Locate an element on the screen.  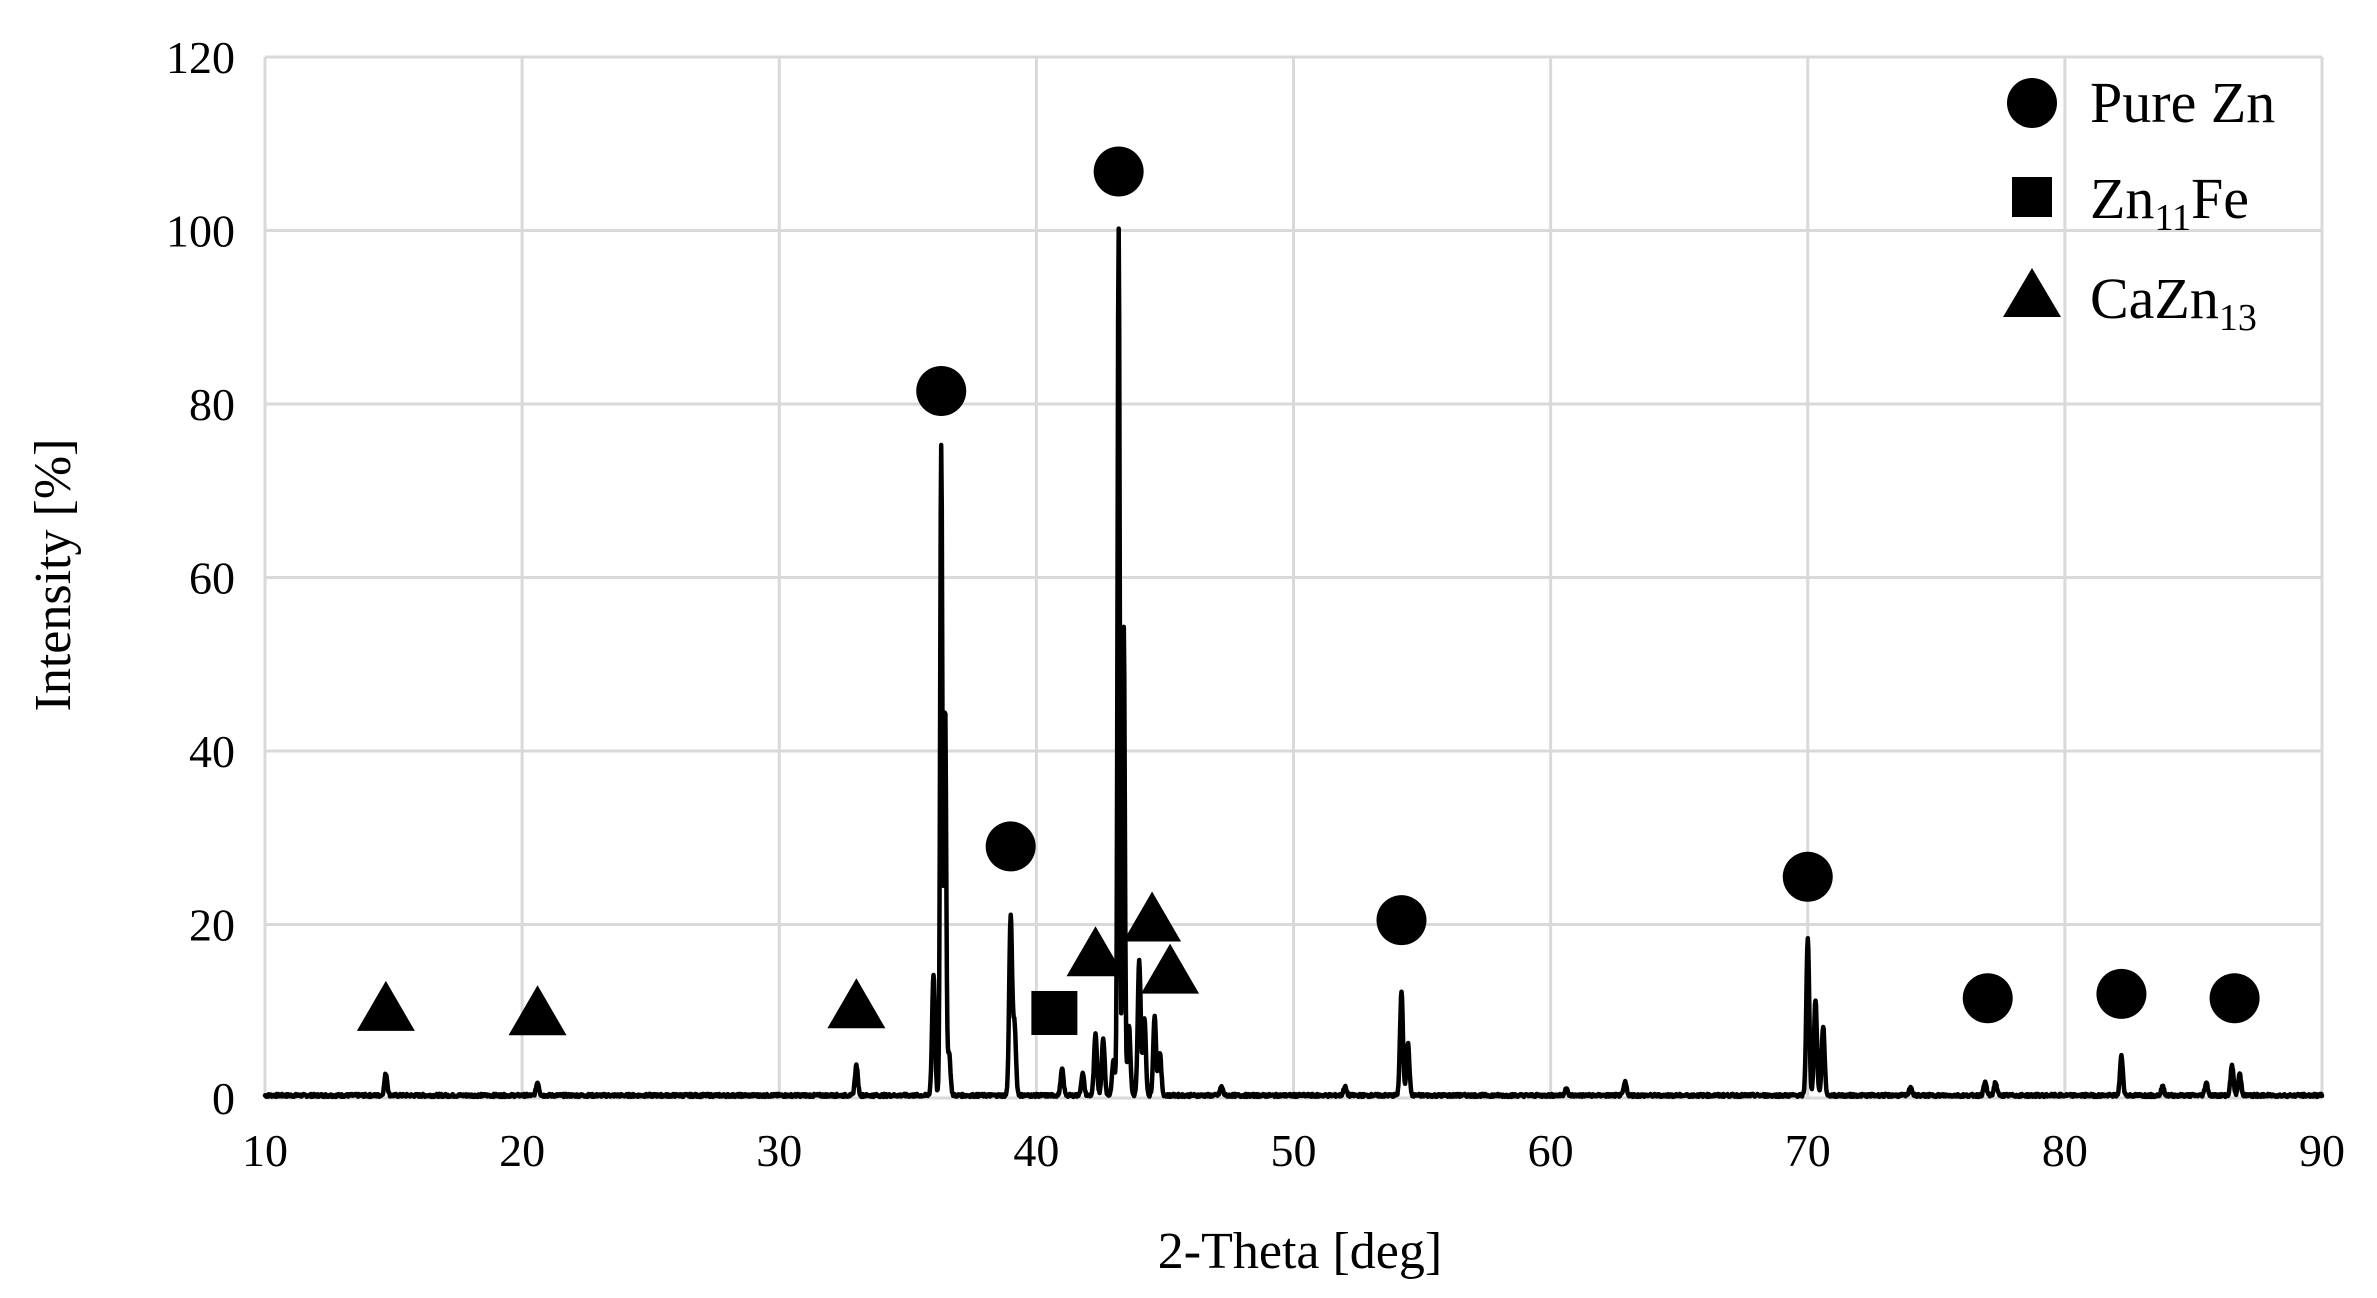
x-tick-label: 30 is located at coordinates (779, 1150).